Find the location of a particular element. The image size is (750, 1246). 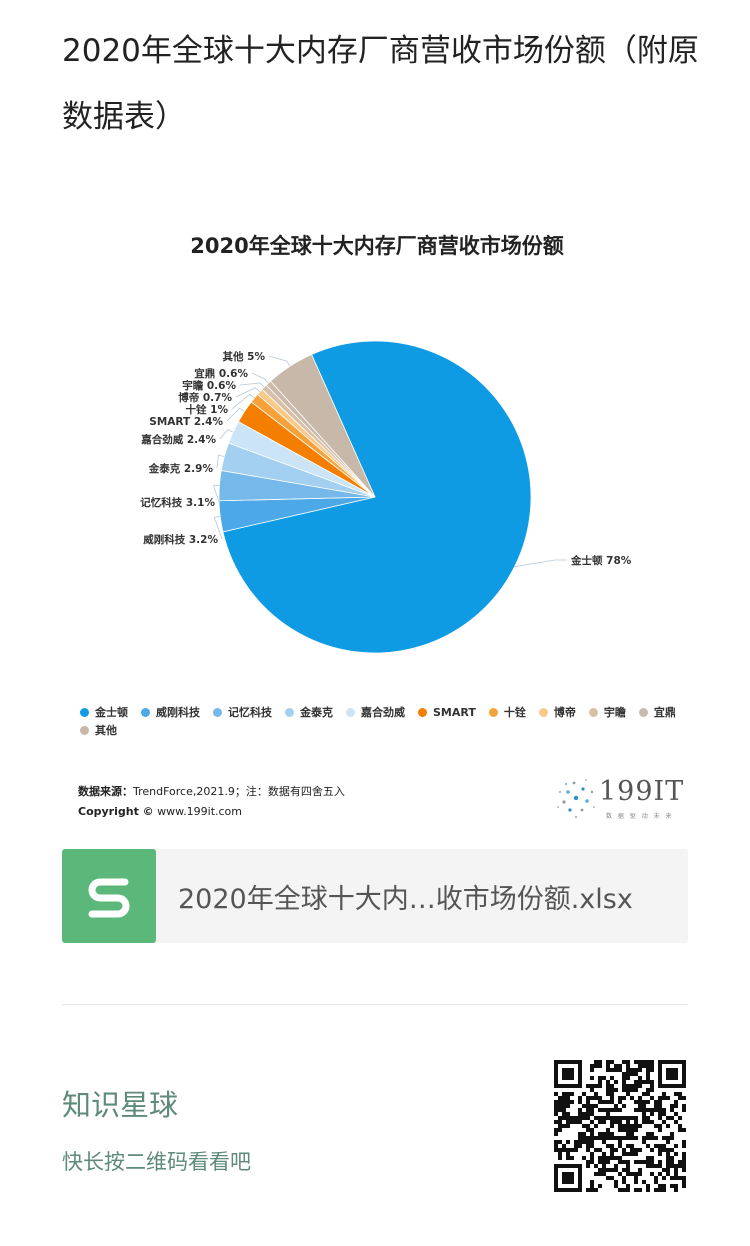

legend-label: 十铨 is located at coordinates (514, 712).